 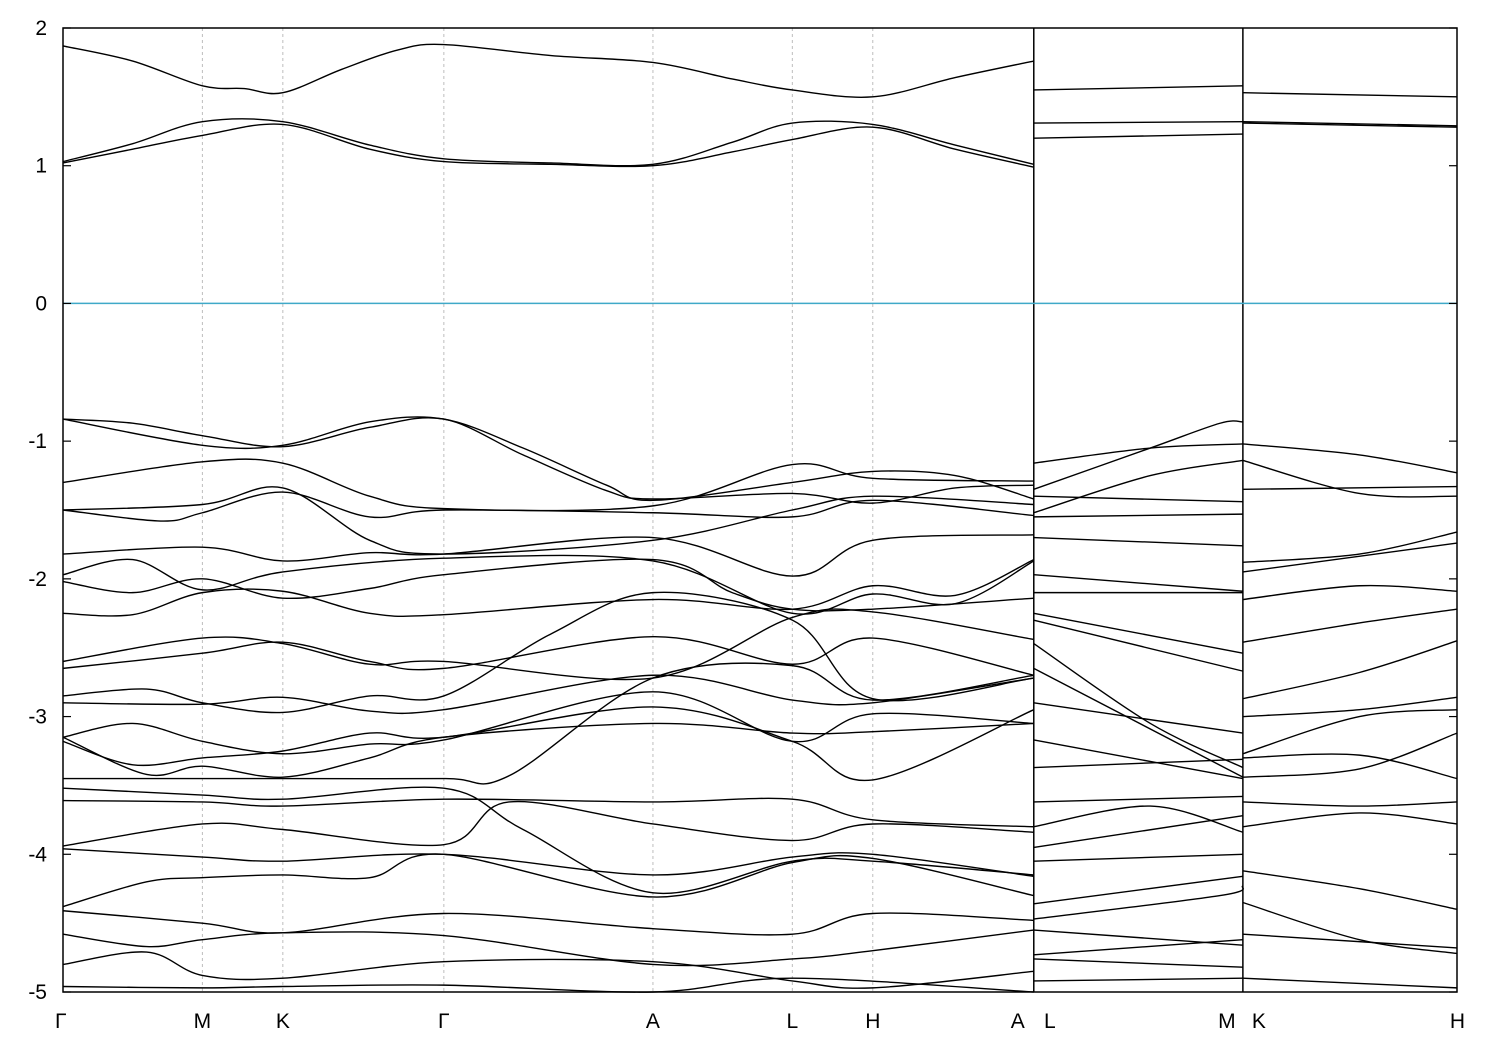 What do you see at coordinates (41, 28) in the screenshot?
I see `y-tick-label: 2` at bounding box center [41, 28].